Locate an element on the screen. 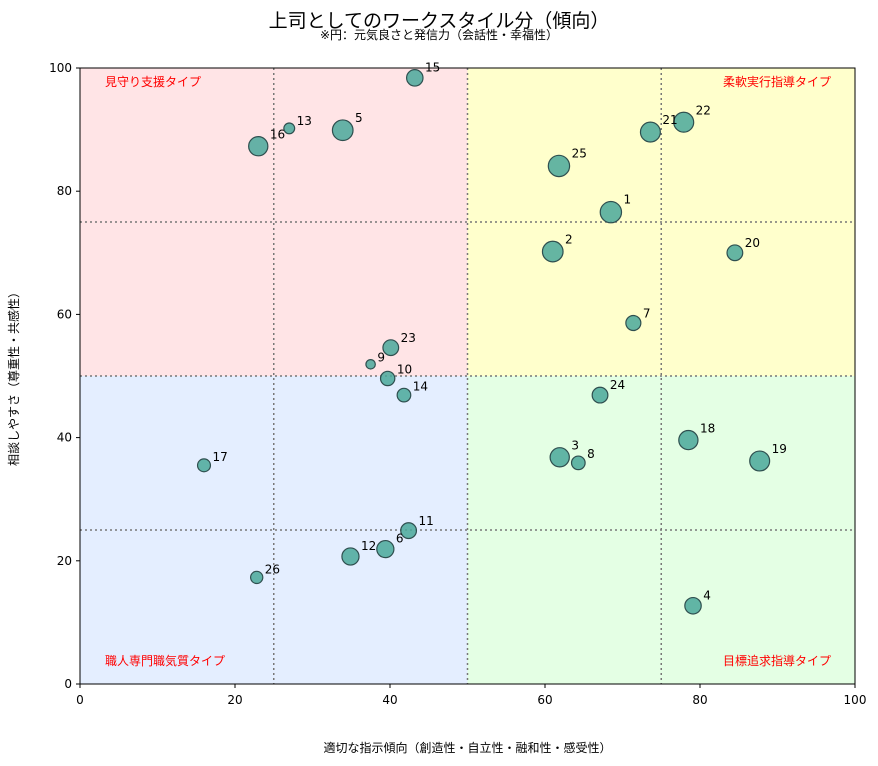  chart-subtitle: ※円：元気良さと発信力（会話性・幸福性） is located at coordinates (439, 35).